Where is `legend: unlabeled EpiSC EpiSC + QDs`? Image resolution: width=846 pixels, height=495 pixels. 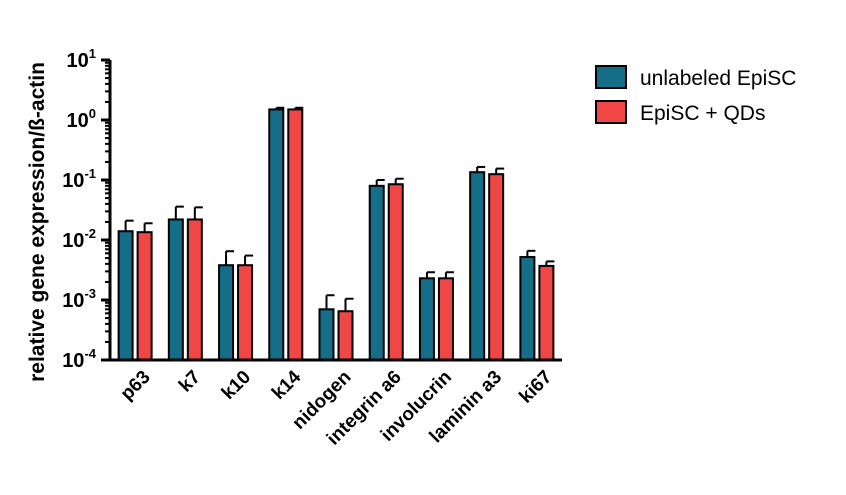
legend: unlabeled EpiSC EpiSC + QDs is located at coordinates (695, 95).